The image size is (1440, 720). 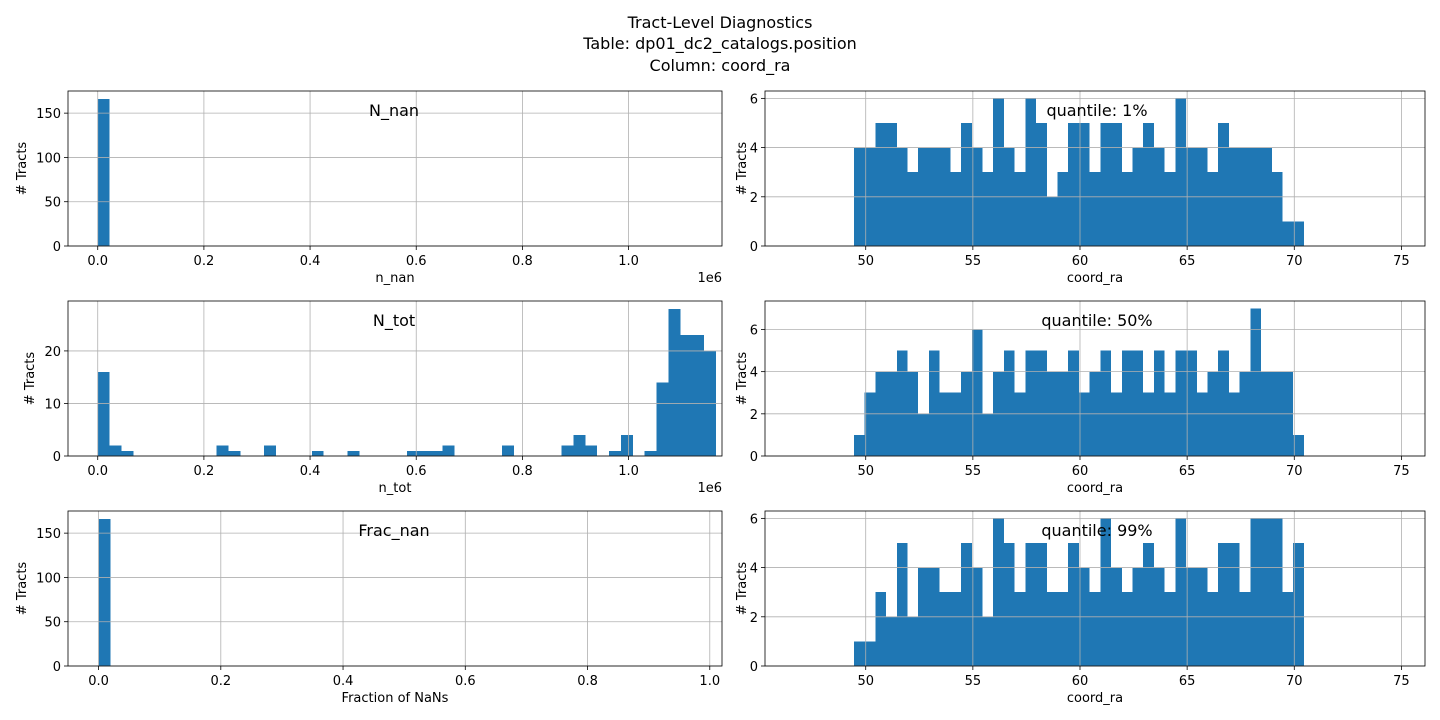 I want to click on y-tick-label: 10, so click(x=52, y=404).